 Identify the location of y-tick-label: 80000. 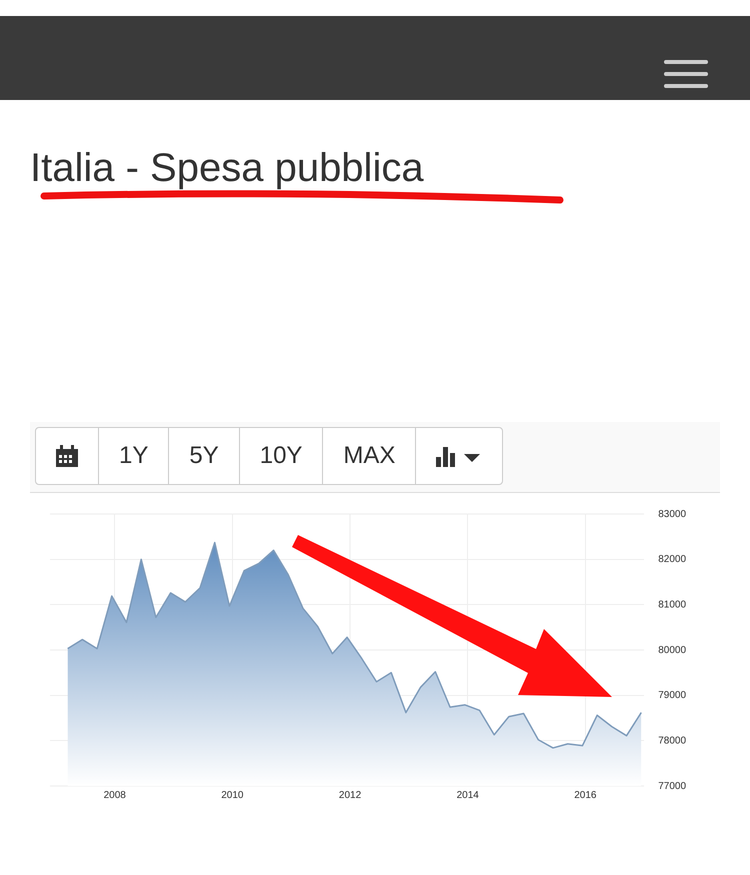
(672, 650).